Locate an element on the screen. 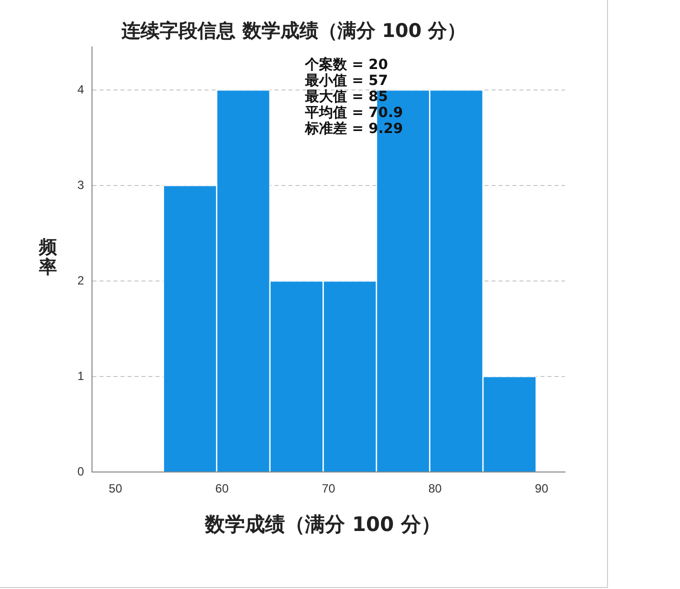 The width and height of the screenshot is (680, 589). x-tick-label: 80 is located at coordinates (435, 489).